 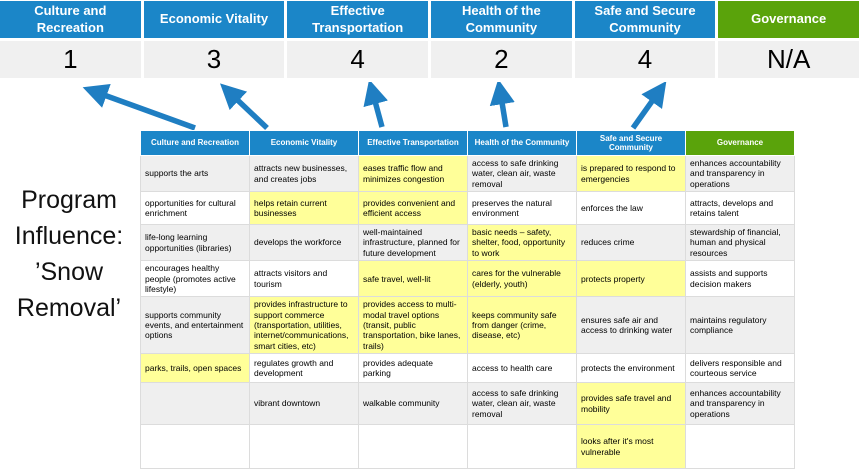 What do you see at coordinates (413, 368) in the screenshot?
I see `matrix-cell: provides adequate parking` at bounding box center [413, 368].